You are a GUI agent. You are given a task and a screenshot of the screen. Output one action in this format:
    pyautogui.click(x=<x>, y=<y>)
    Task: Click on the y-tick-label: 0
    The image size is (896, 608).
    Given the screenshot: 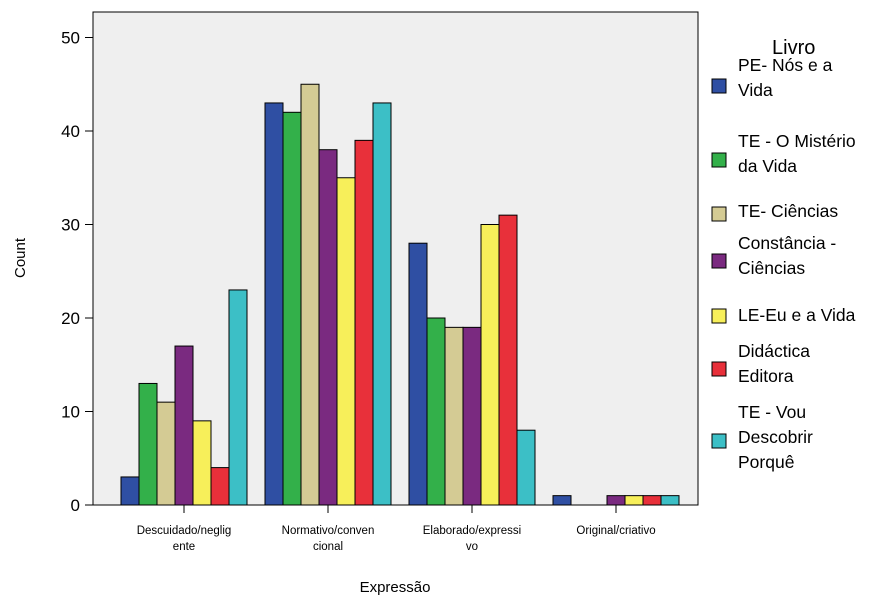 What is the action you would take?
    pyautogui.click(x=75, y=505)
    